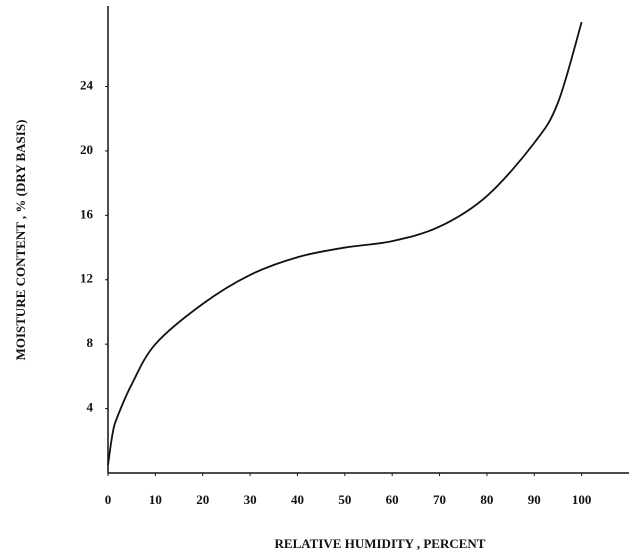 The width and height of the screenshot is (638, 553). Describe the element at coordinates (87, 85) in the screenshot. I see `y-tick-label: 24` at that location.